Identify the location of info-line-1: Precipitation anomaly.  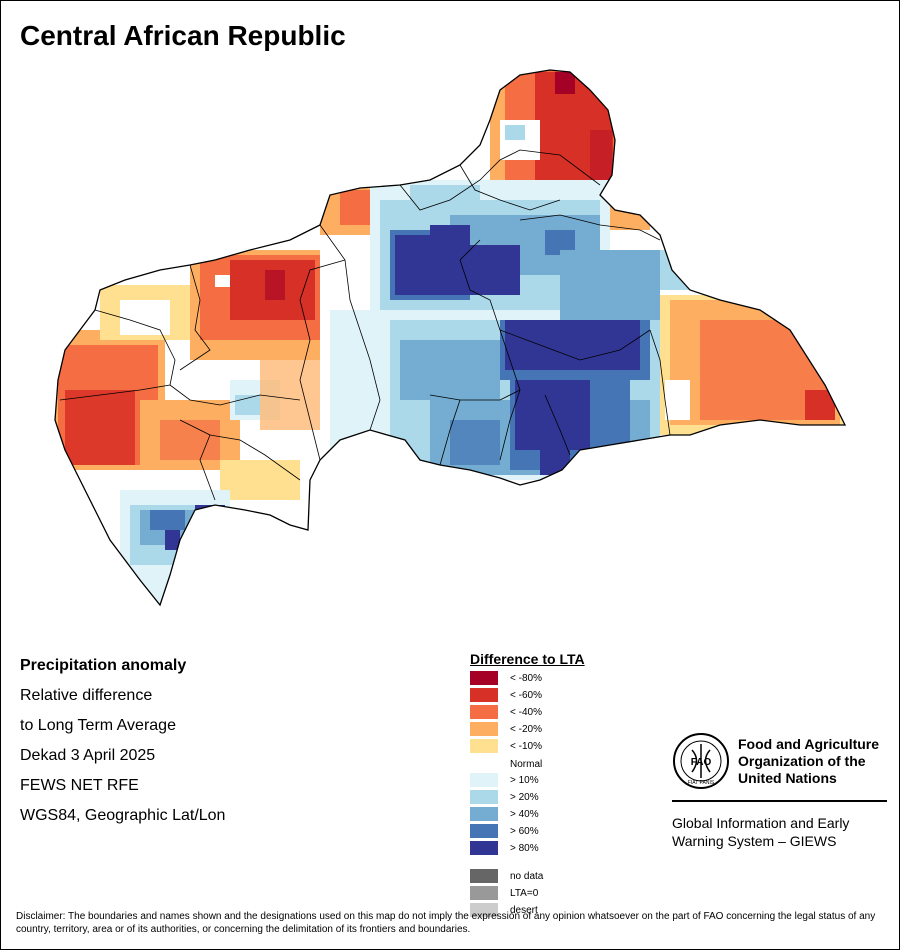
(103, 665).